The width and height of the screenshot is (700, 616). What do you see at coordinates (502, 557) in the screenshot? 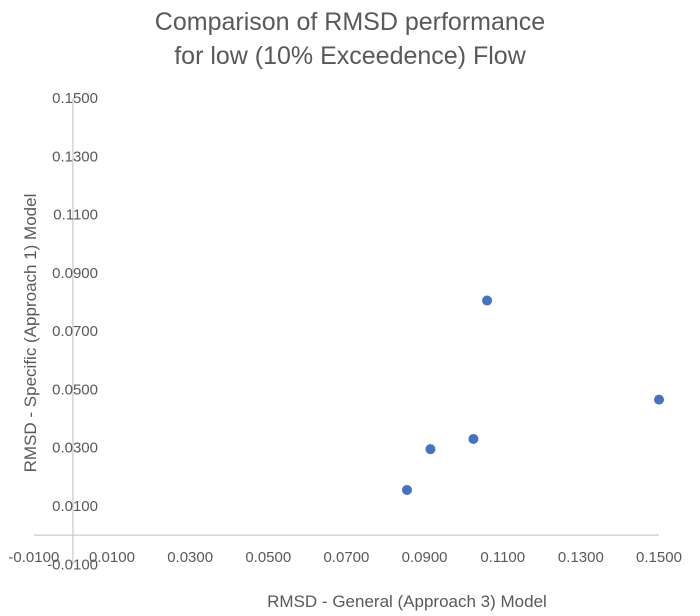
I see `x-tick-label: 0.1100` at bounding box center [502, 557].